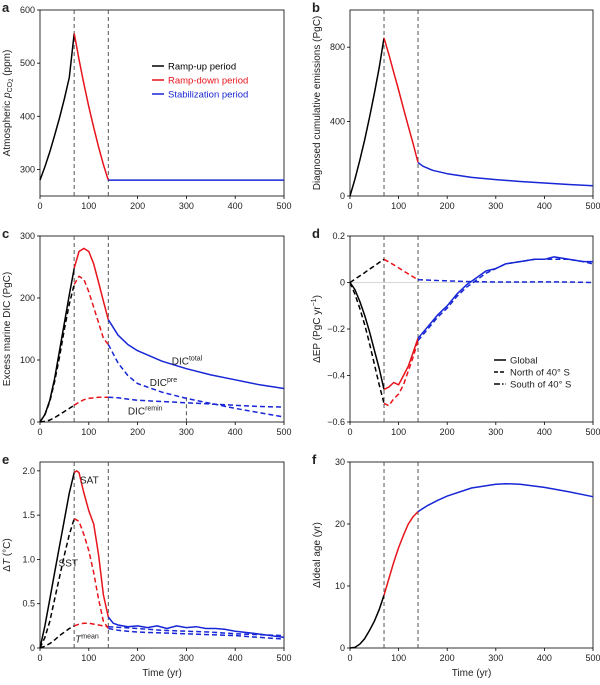 The image size is (600, 685). What do you see at coordinates (28, 515) in the screenshot?
I see `y-tick-label: 1.5` at bounding box center [28, 515].